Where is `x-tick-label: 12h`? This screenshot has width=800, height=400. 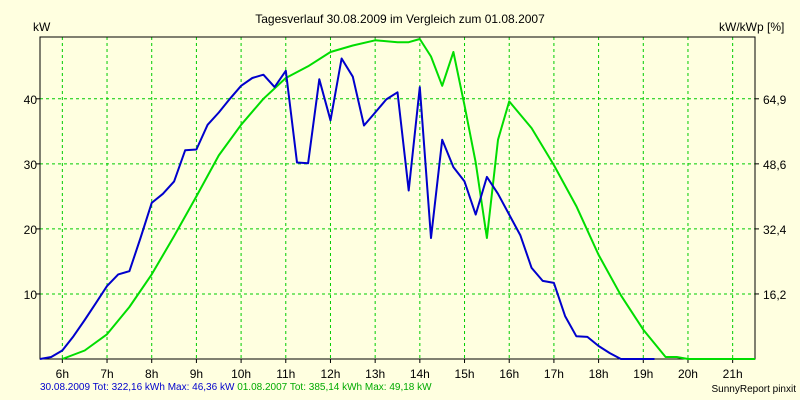
x-tick-label: 12h is located at coordinates (330, 374).